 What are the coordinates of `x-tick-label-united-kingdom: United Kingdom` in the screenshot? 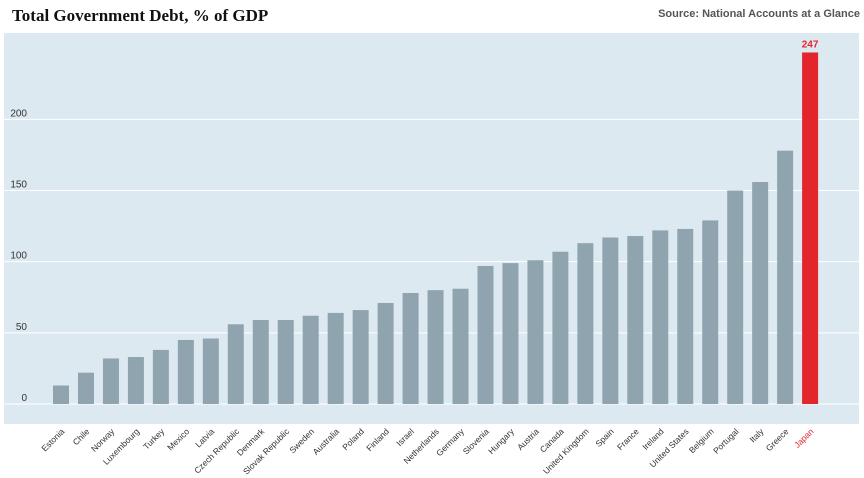 It's located at (566, 451).